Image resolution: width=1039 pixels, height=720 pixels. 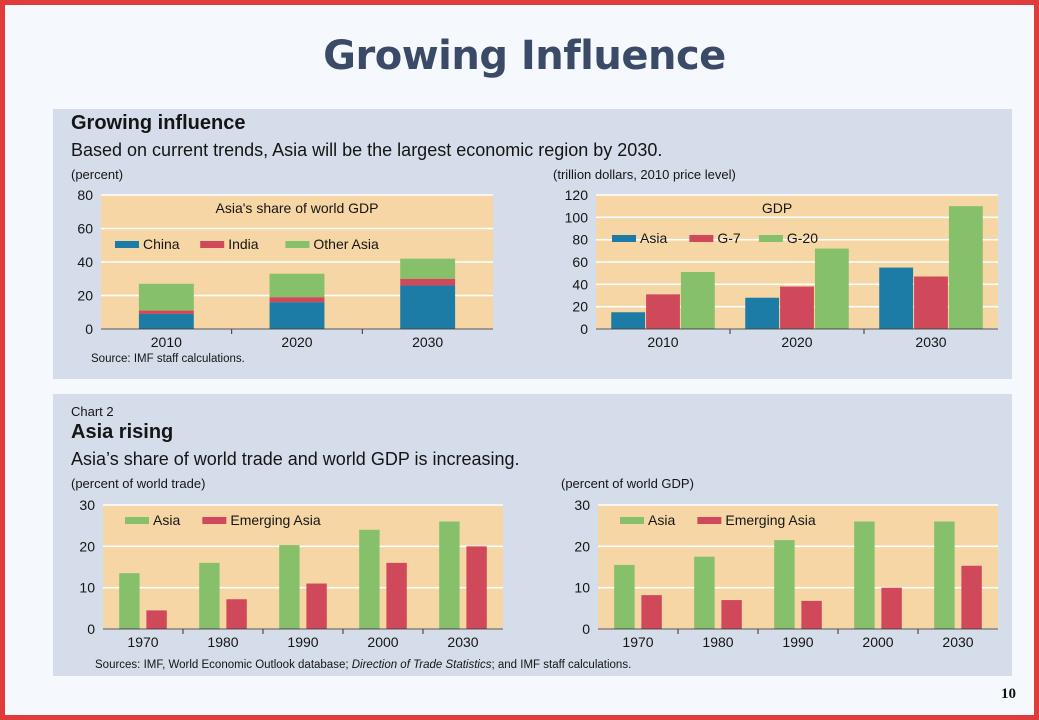 I want to click on page-number: 10, so click(x=1008, y=694).